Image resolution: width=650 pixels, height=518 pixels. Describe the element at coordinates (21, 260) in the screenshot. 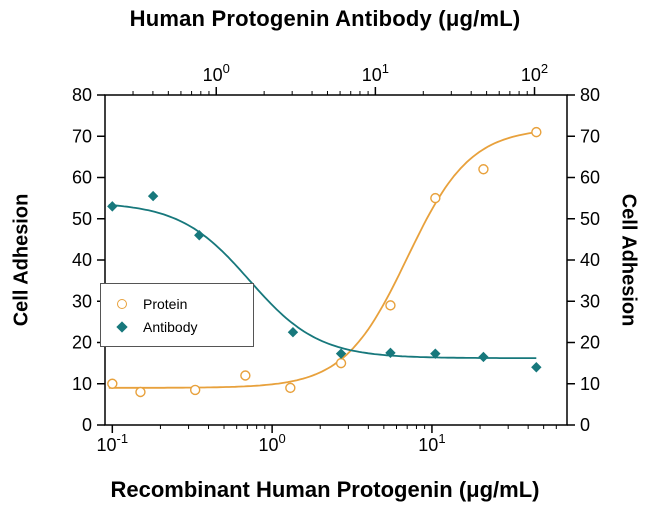

I see `left-y-axis-label: Cell Adhesion` at that location.